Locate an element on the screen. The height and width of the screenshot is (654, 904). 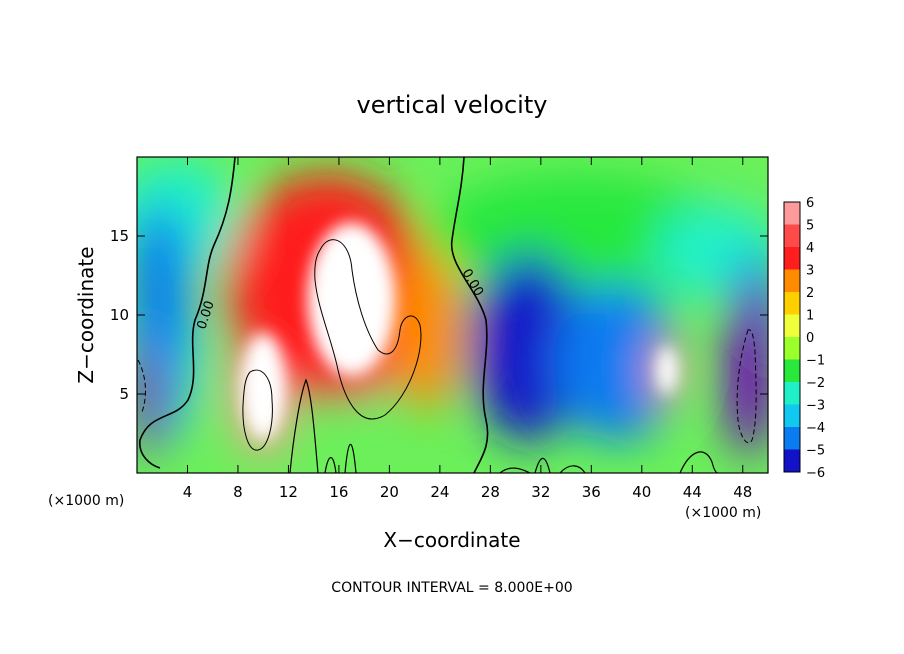
colorbar-label-11: −5 is located at coordinates (815, 451).